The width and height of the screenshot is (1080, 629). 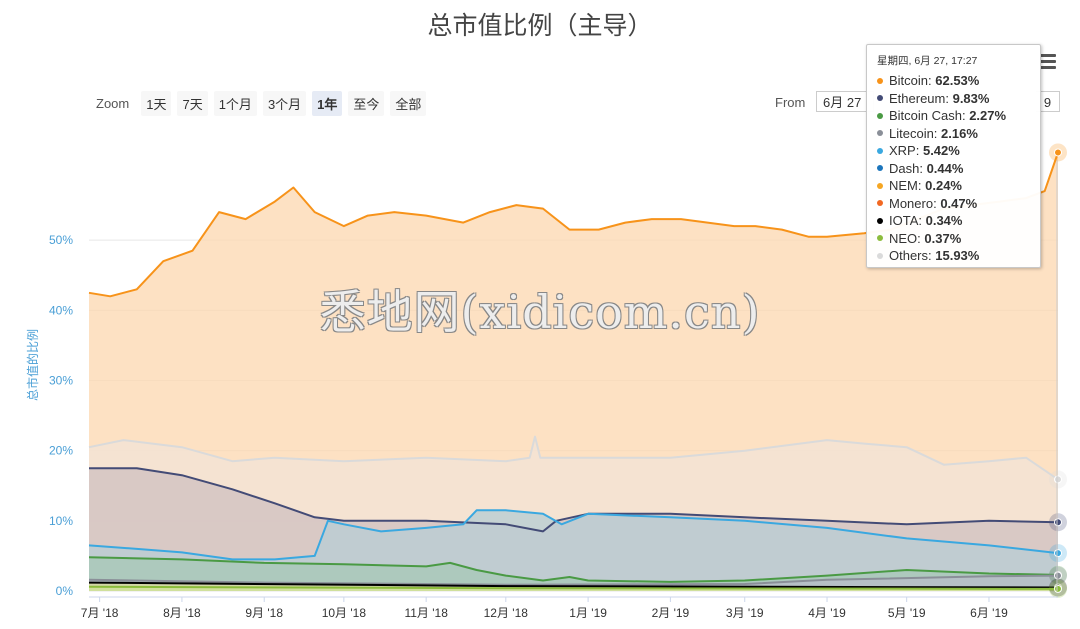 What do you see at coordinates (944, 220) in the screenshot?
I see `tooltip-series-value: 0.34%` at bounding box center [944, 220].